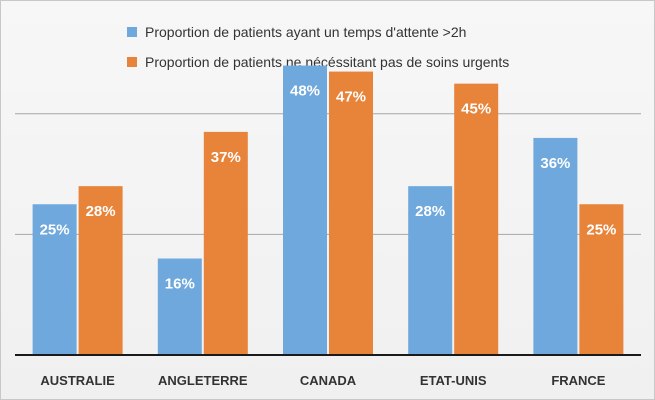 The image size is (655, 400). Describe the element at coordinates (77, 380) in the screenshot. I see `category-label-australie: AUSTRALIE` at that location.